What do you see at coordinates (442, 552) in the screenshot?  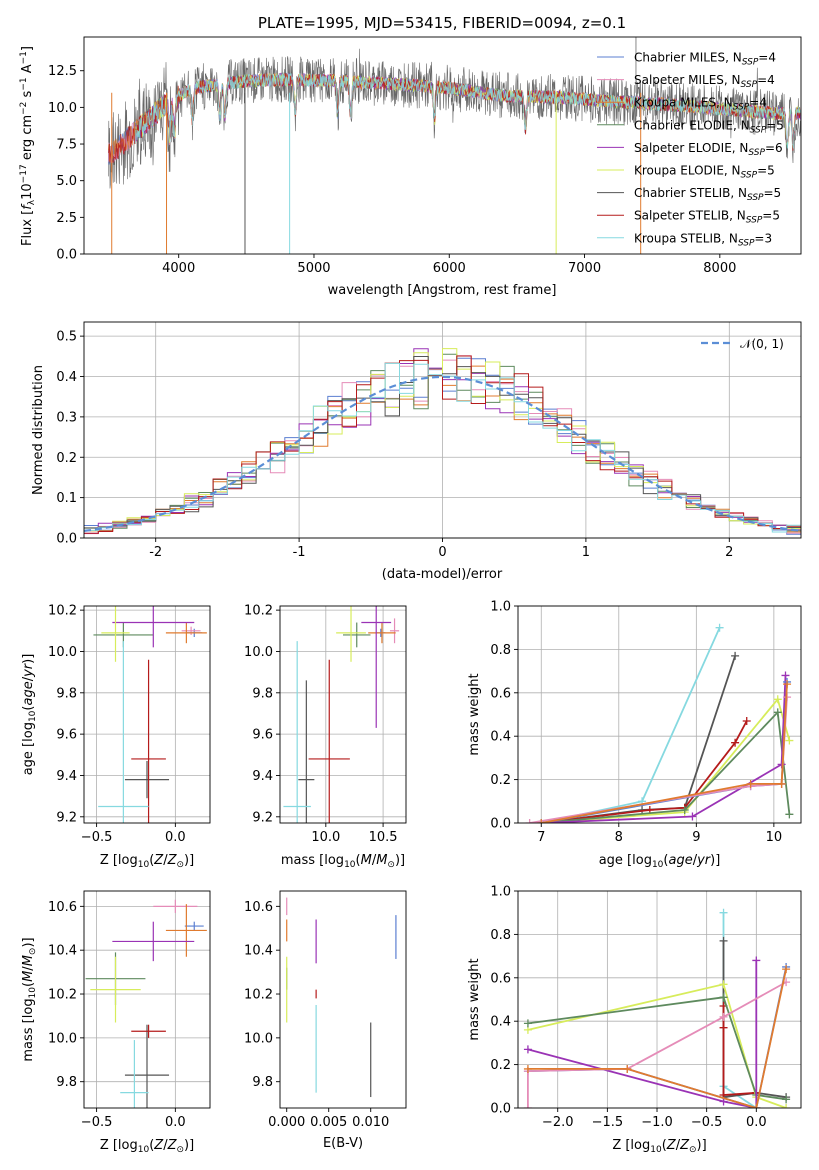 I see `x-tick-label: 0` at bounding box center [442, 552].